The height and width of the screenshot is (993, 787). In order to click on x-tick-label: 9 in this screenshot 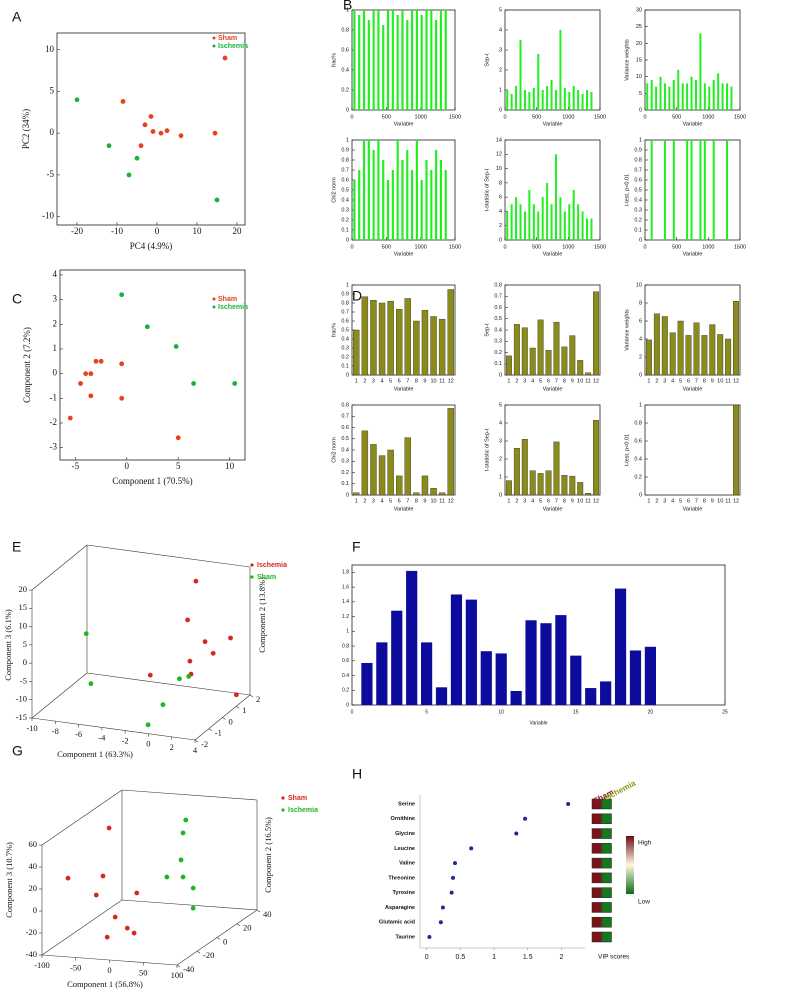, I will do `click(712, 501)`.